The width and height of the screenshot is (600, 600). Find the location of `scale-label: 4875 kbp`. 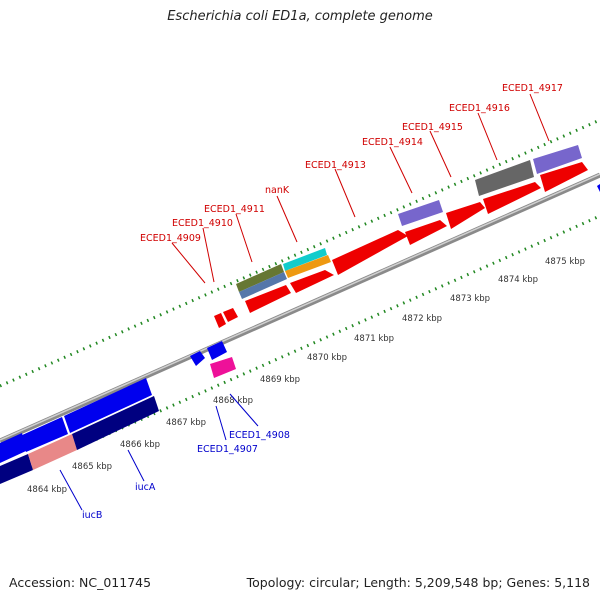

scale-label: 4875 kbp is located at coordinates (565, 262).